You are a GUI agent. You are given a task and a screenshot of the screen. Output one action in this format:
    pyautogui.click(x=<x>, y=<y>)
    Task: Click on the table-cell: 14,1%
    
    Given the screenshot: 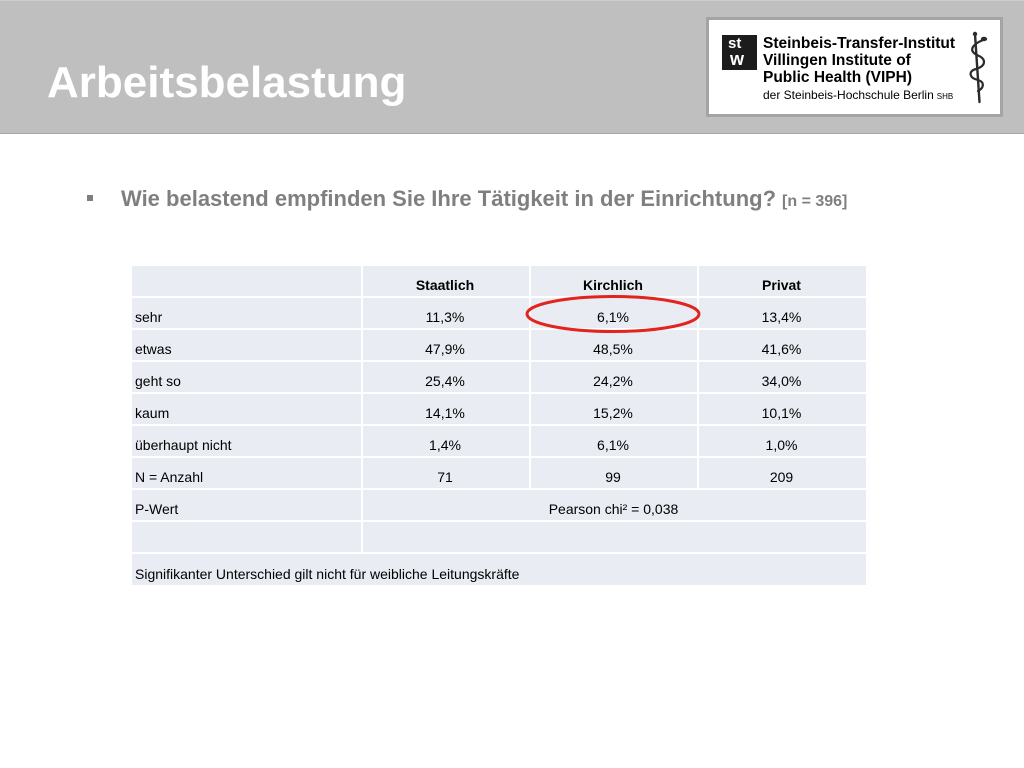 What is the action you would take?
    pyautogui.click(x=446, y=409)
    